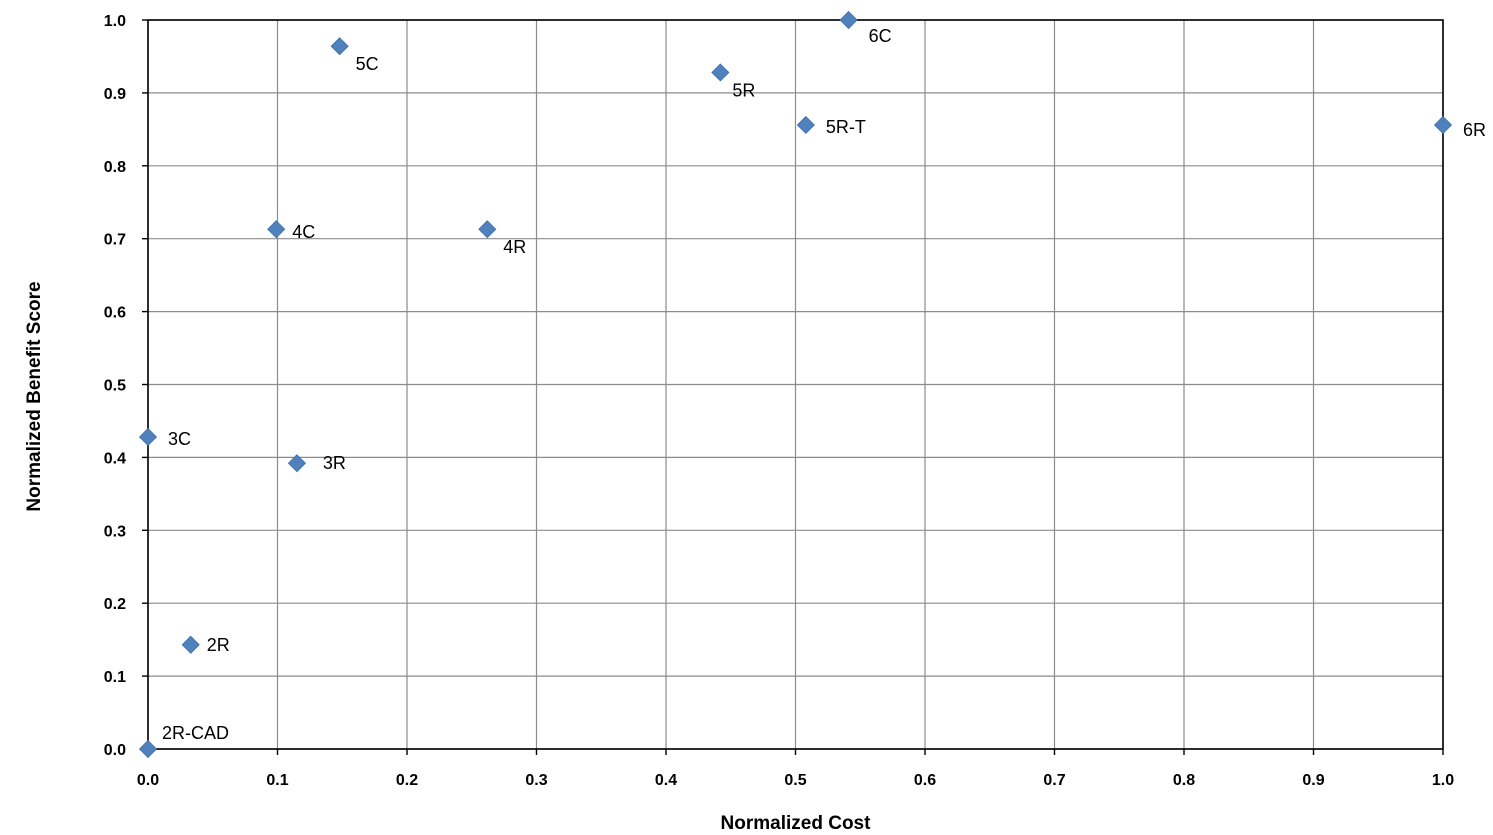  What do you see at coordinates (115, 750) in the screenshot?
I see `y-tick-label: 0.0` at bounding box center [115, 750].